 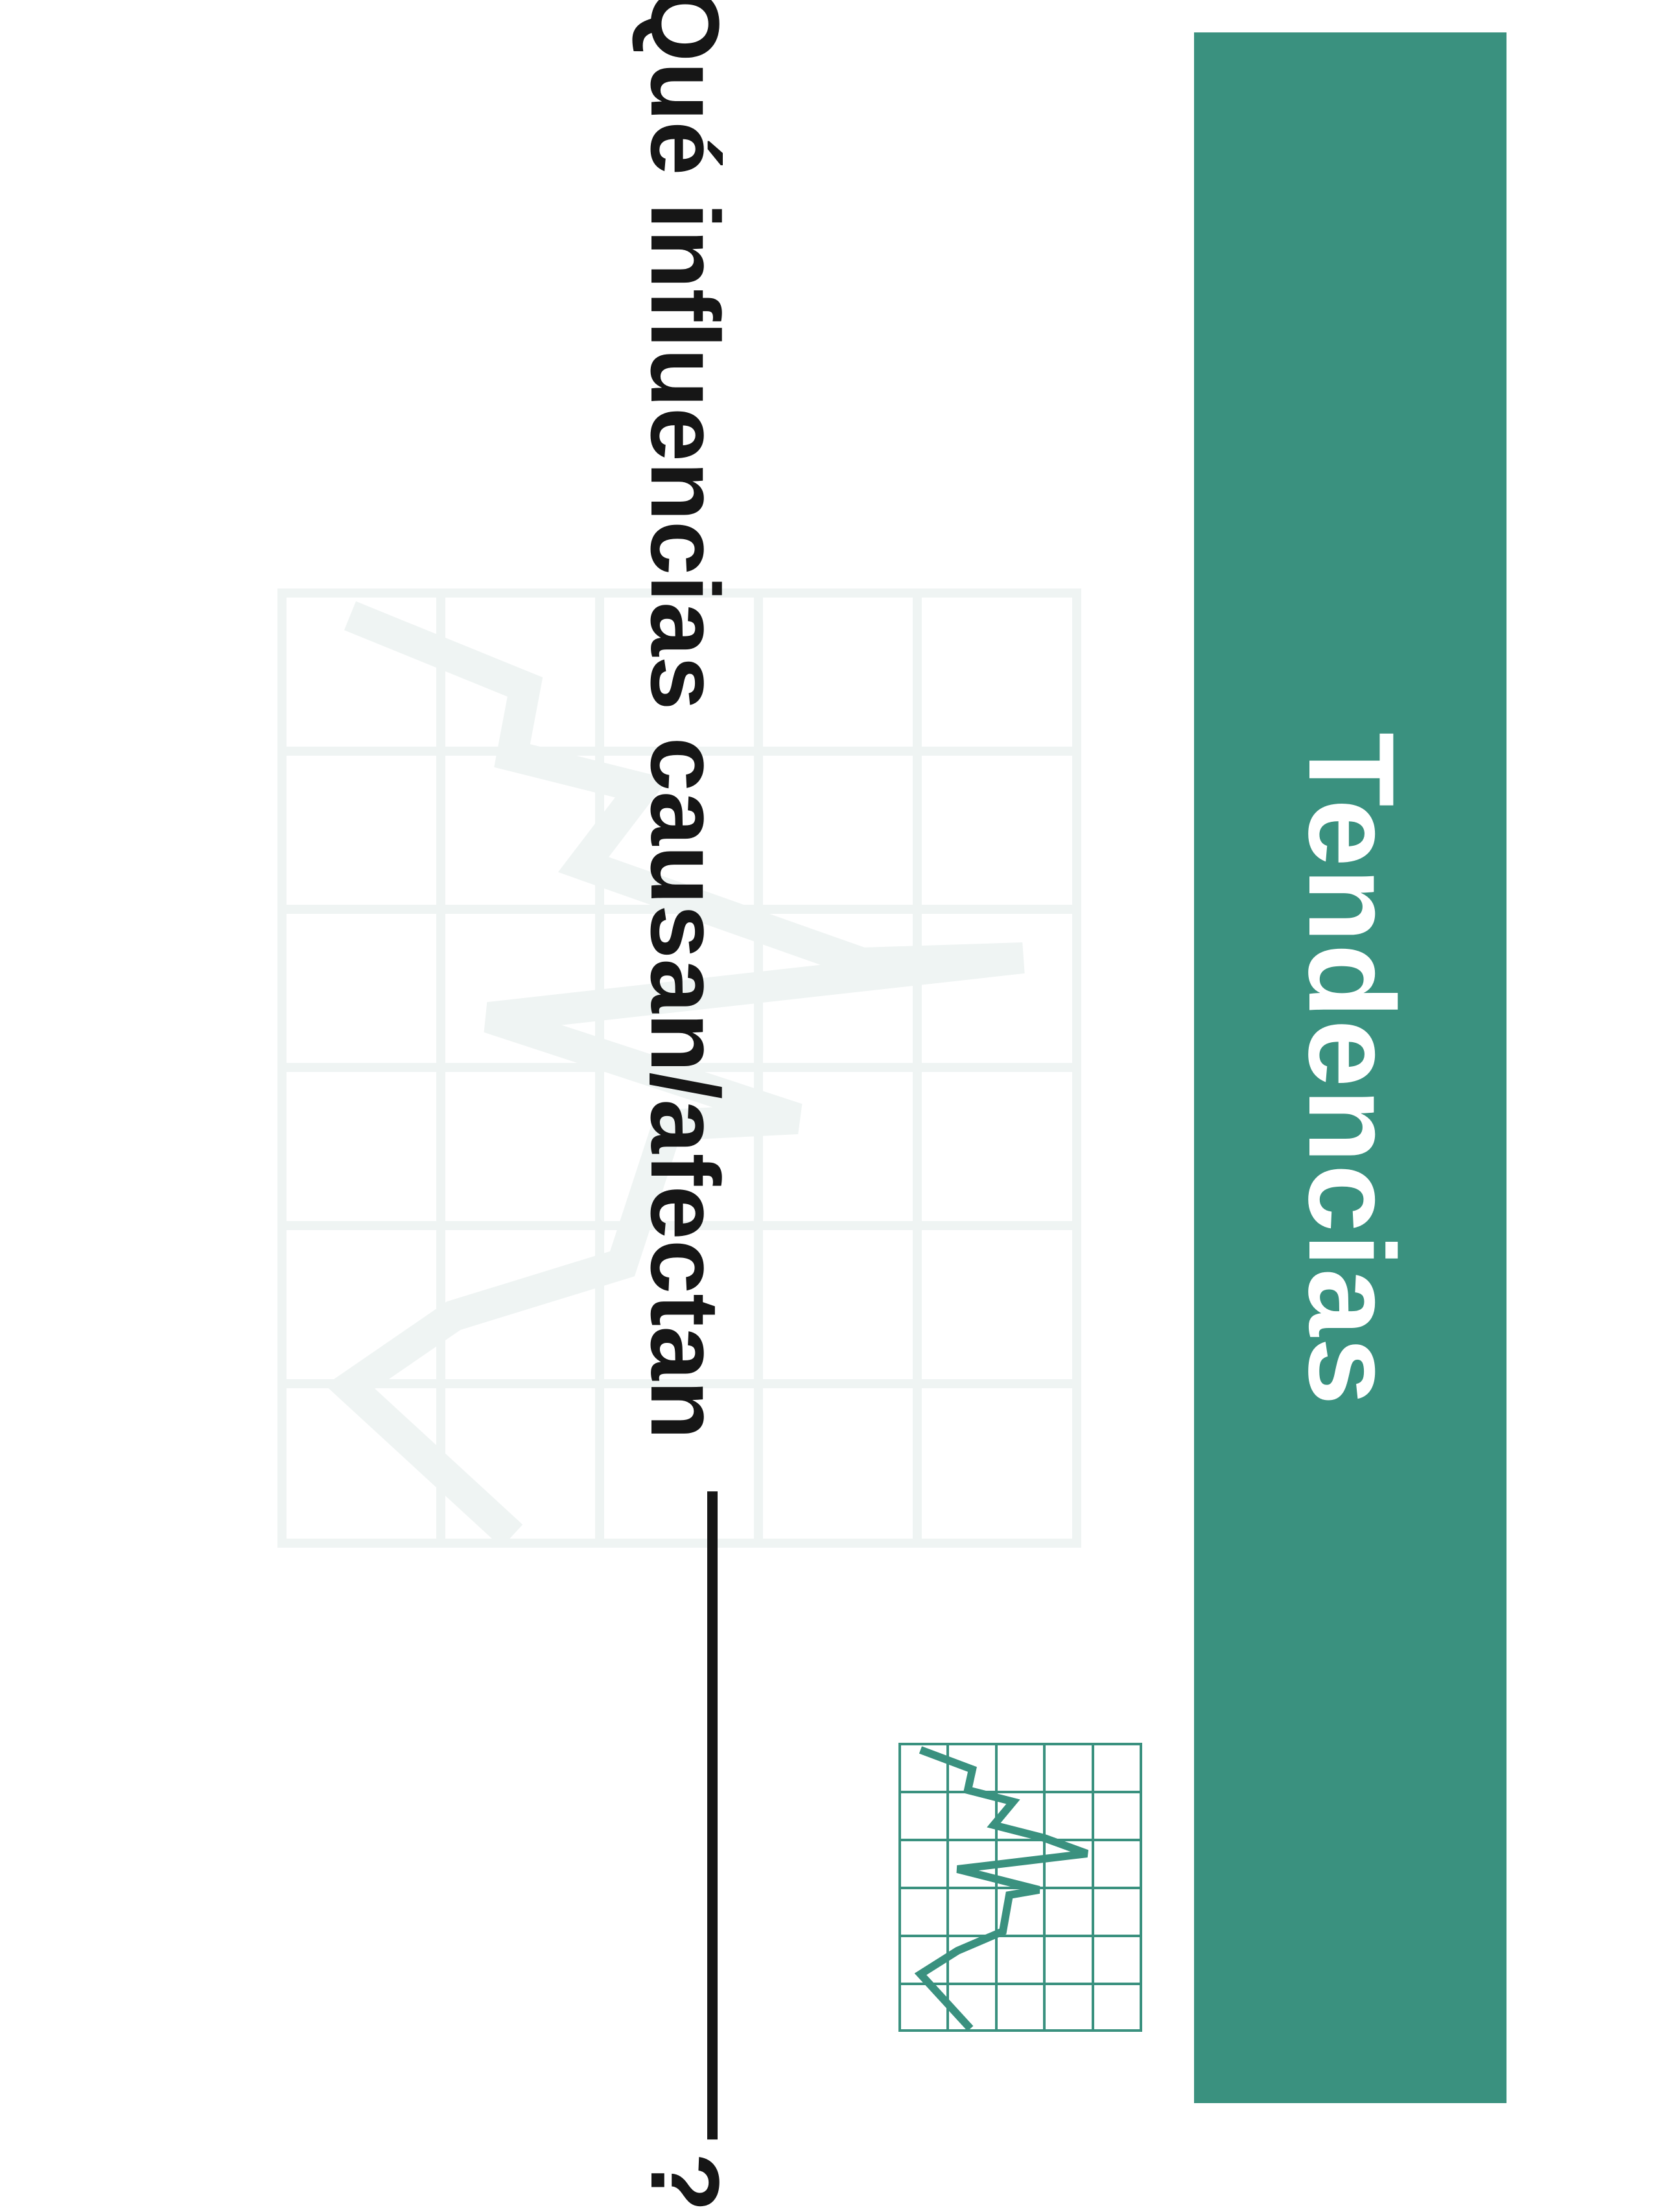 What do you see at coordinates (1020, 1887) in the screenshot?
I see `trend-chart-icon` at bounding box center [1020, 1887].